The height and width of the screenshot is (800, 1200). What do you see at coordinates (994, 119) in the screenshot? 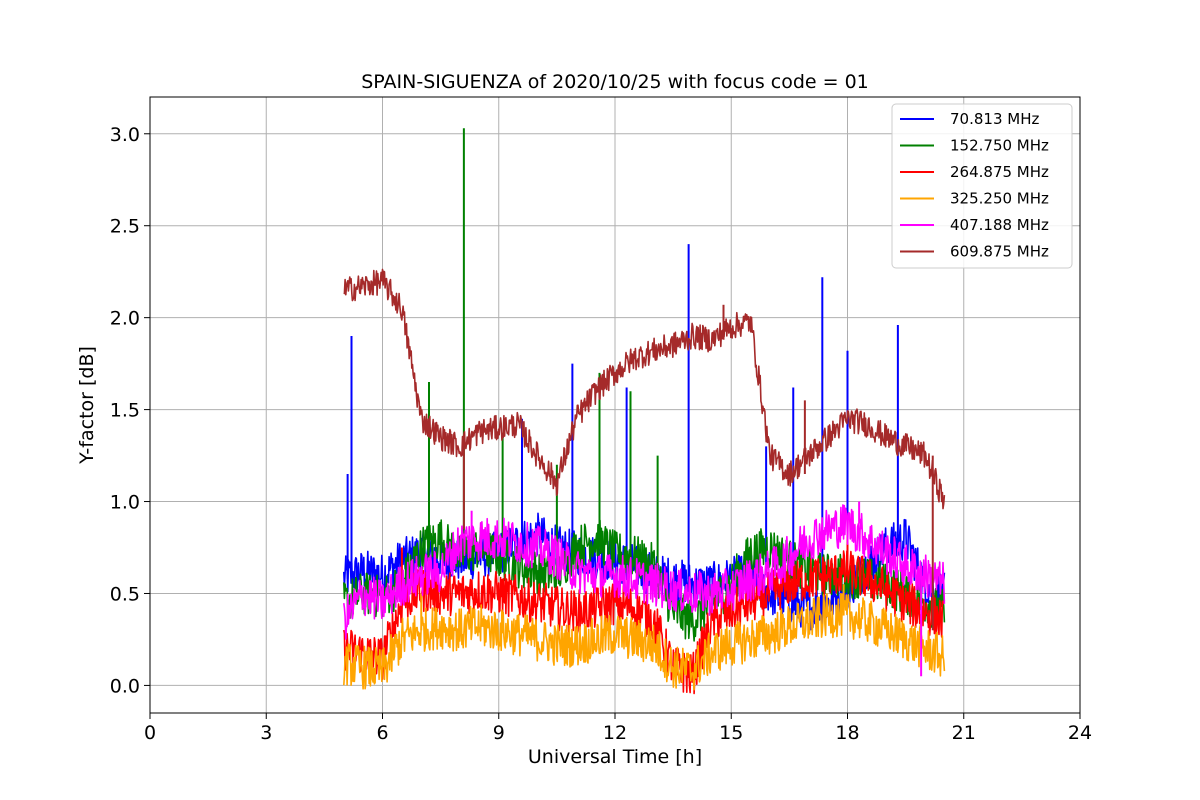
I see `legend-entry: 70.813 MHz` at bounding box center [994, 119].